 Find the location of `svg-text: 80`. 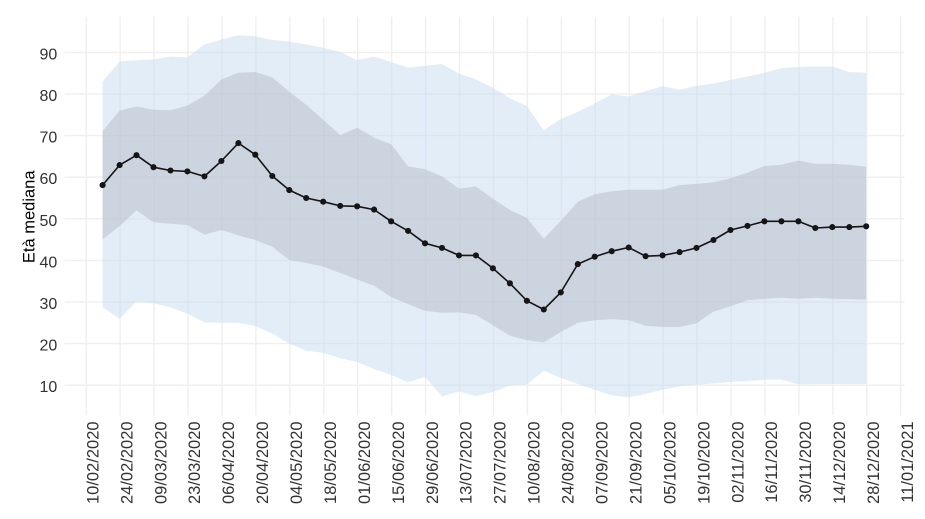

svg-text: 80 is located at coordinates (49, 96).